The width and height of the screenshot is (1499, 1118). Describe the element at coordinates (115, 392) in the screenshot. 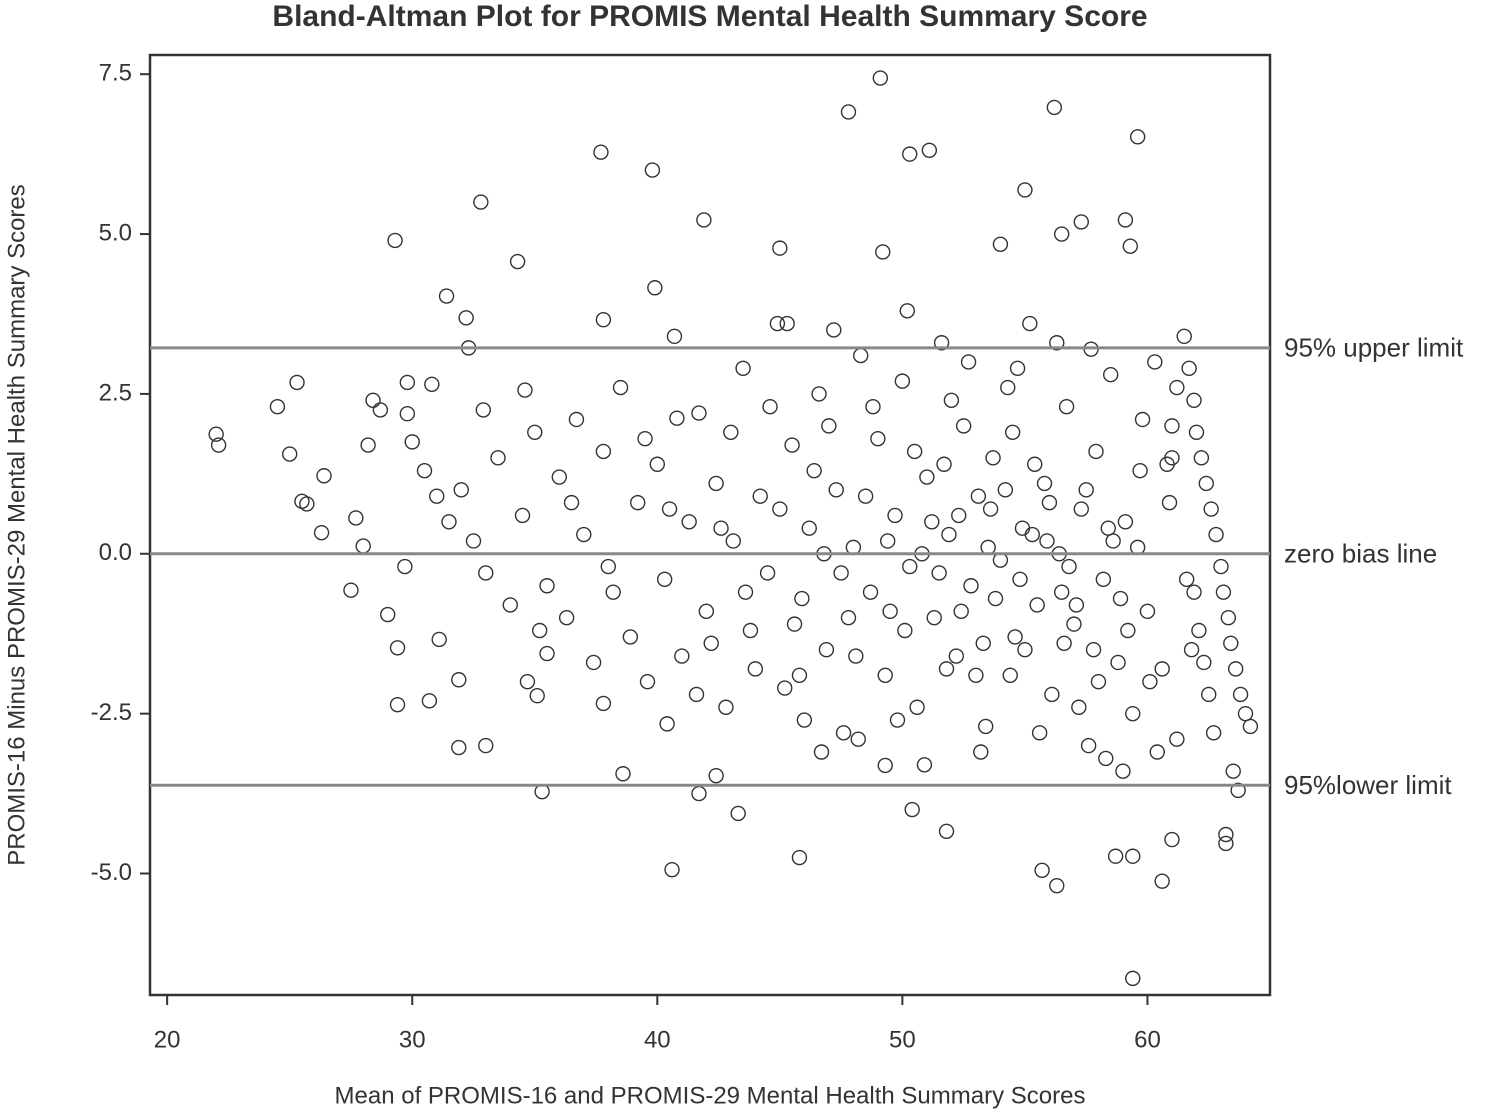

I see `y-tick-label: 2.5` at that location.